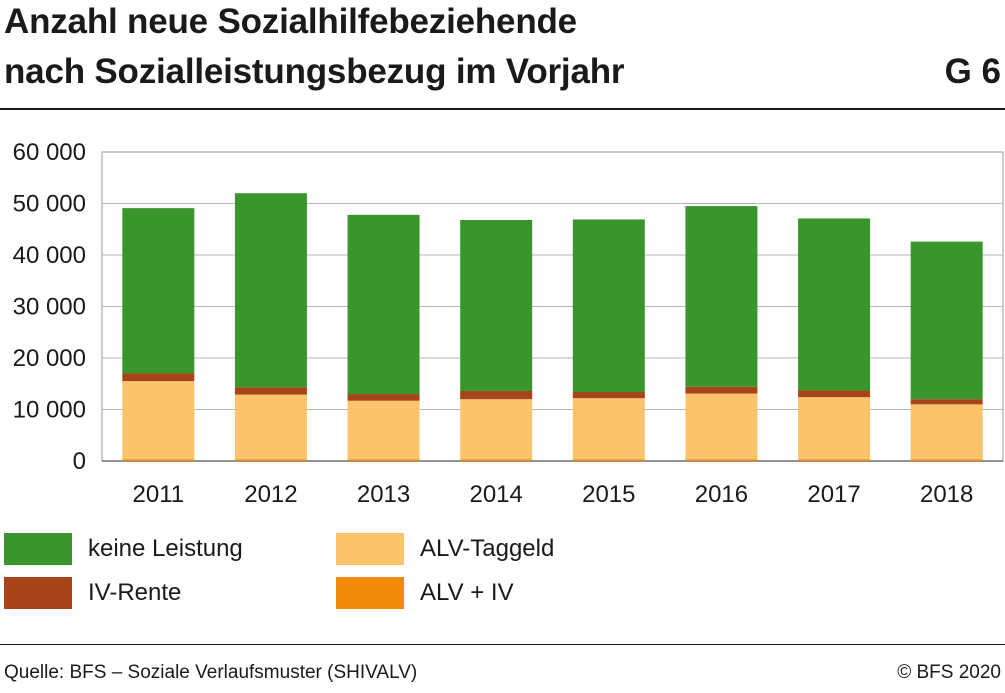 This screenshot has width=1005, height=693. What do you see at coordinates (49, 307) in the screenshot?
I see `y-tick-label: 30 000` at bounding box center [49, 307].